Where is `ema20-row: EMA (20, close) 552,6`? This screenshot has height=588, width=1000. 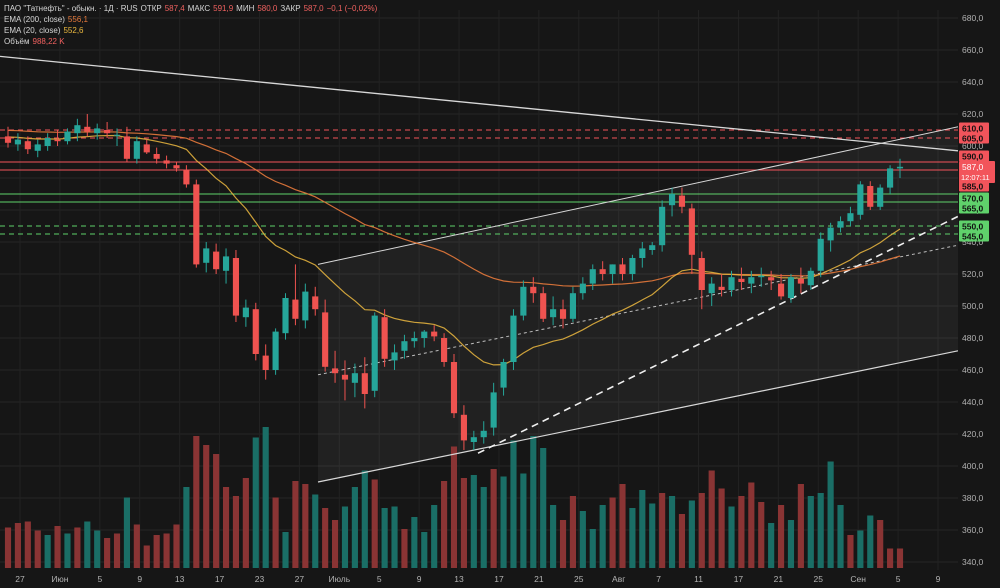 ema20-row: EMA (20, close) 552,6 is located at coordinates (190, 30).